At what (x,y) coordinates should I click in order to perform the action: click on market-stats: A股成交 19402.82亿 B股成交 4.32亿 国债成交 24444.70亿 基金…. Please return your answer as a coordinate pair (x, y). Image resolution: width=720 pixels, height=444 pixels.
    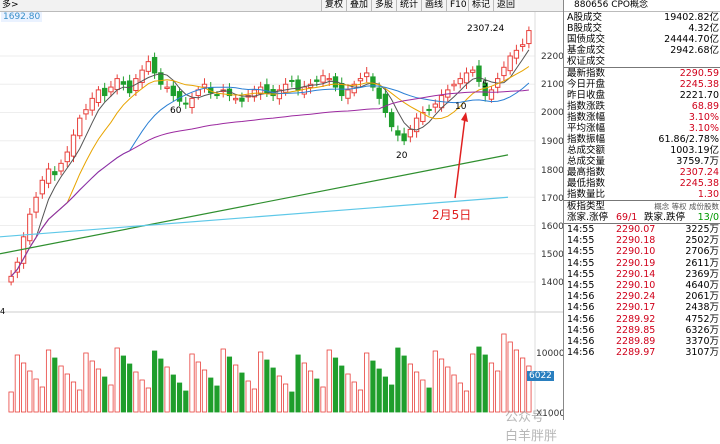
    Looking at the image, I should click on (643, 39).